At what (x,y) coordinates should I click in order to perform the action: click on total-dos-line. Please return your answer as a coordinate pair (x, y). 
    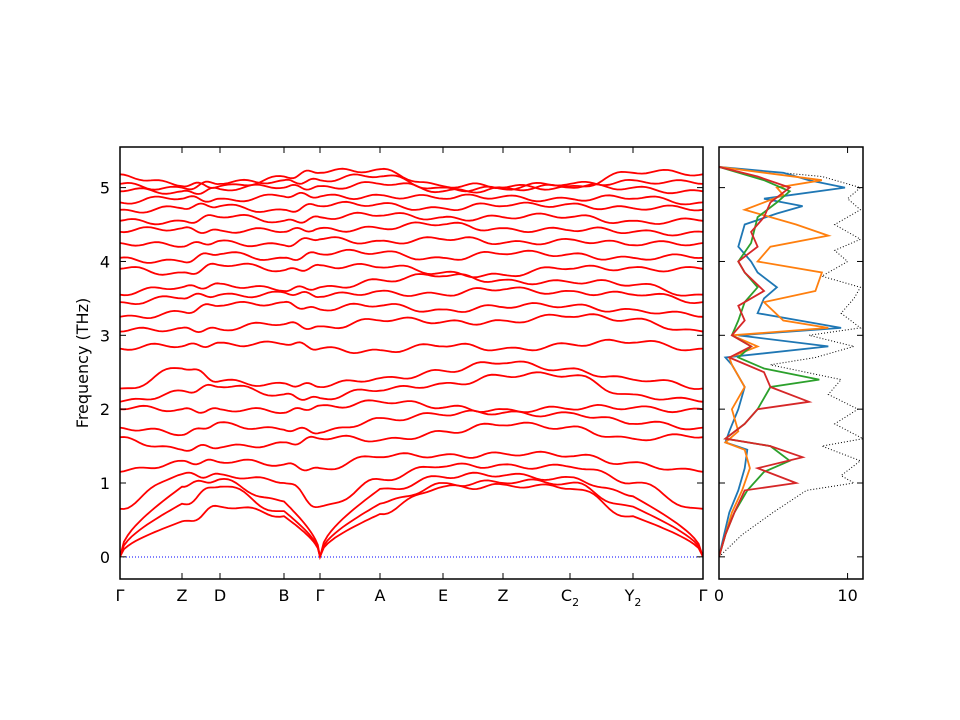
    Looking at the image, I should click on (791, 362).